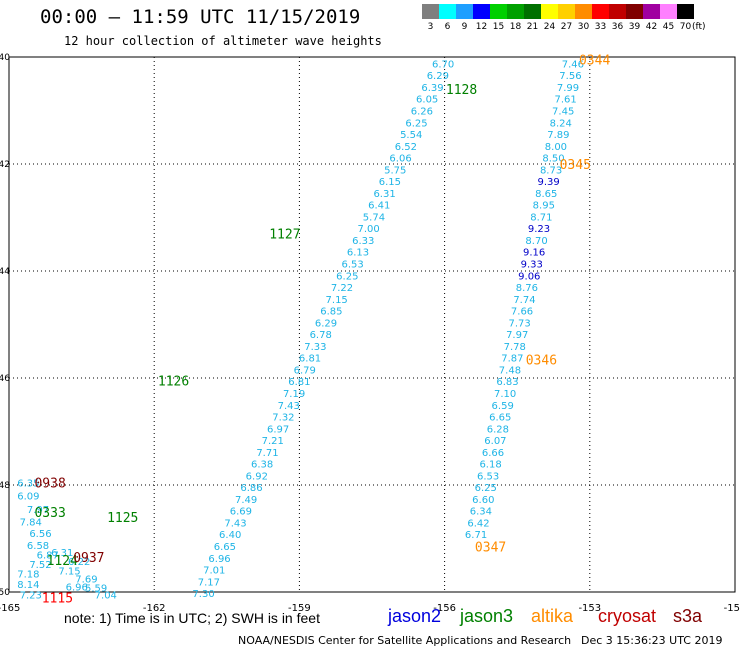  I want to click on wave-height-value: 7.17, so click(209, 582).